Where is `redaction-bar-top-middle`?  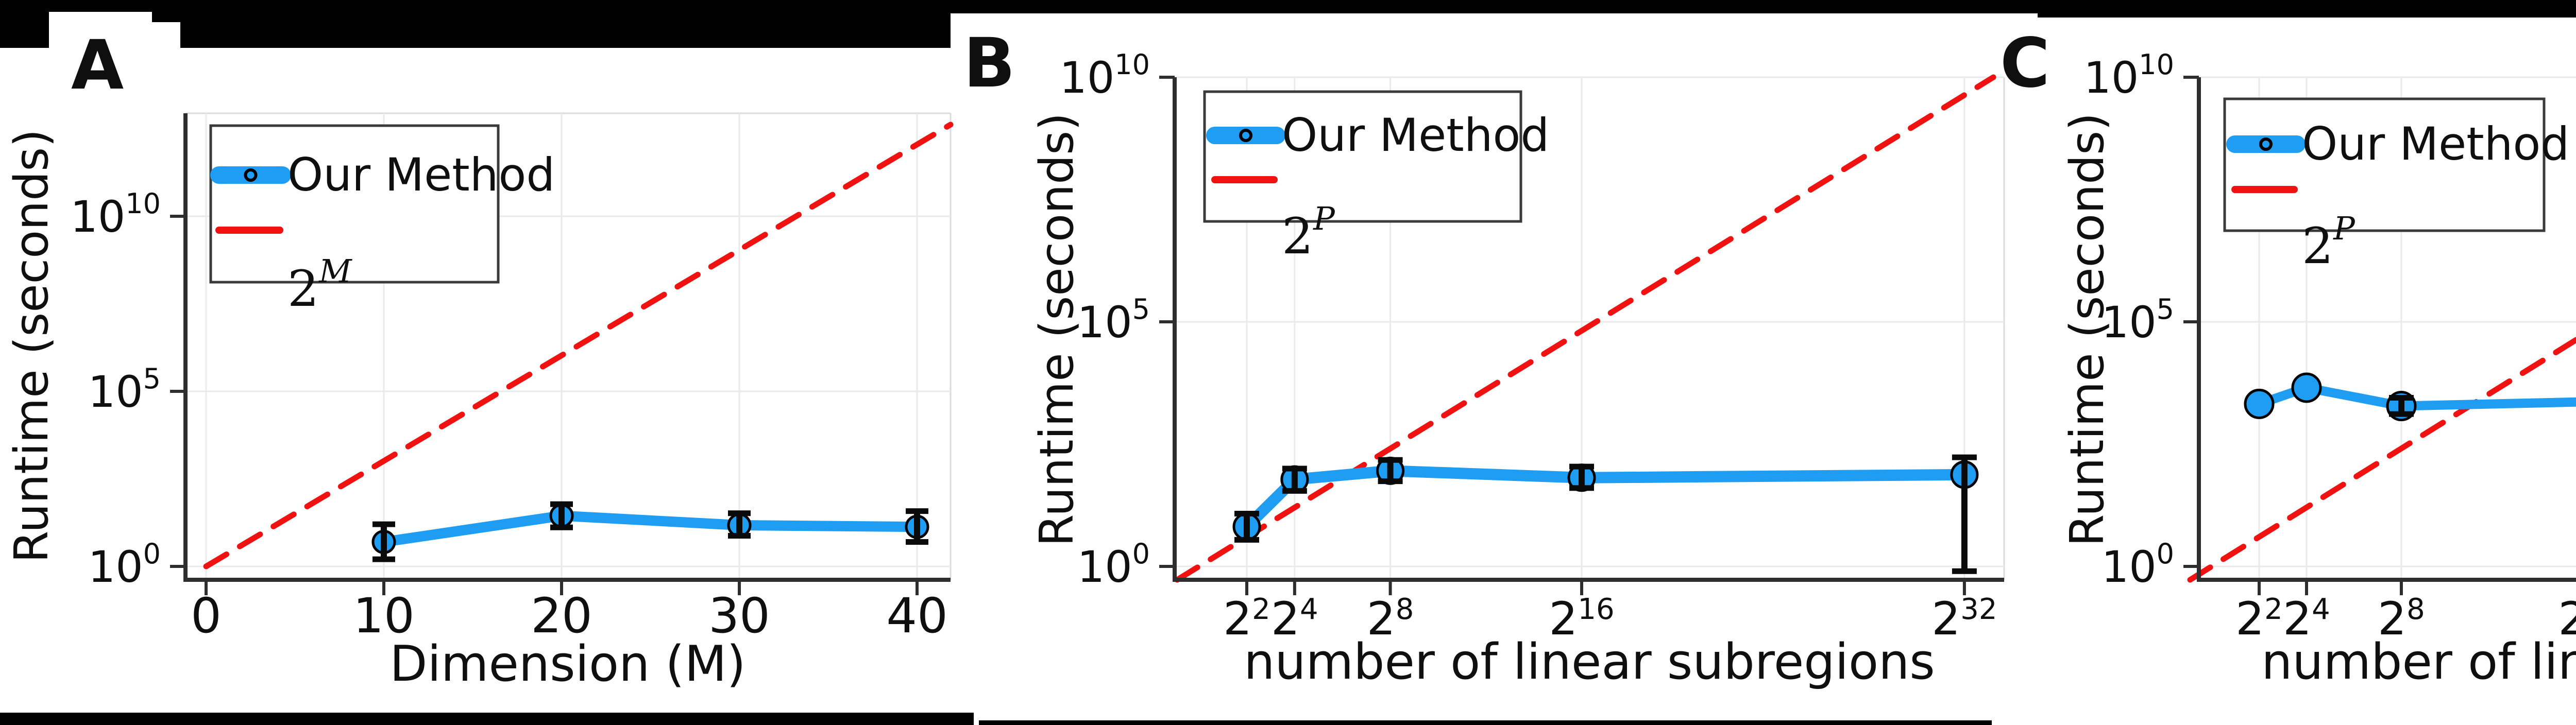
redaction-bar-top-middle is located at coordinates (1494, 6).